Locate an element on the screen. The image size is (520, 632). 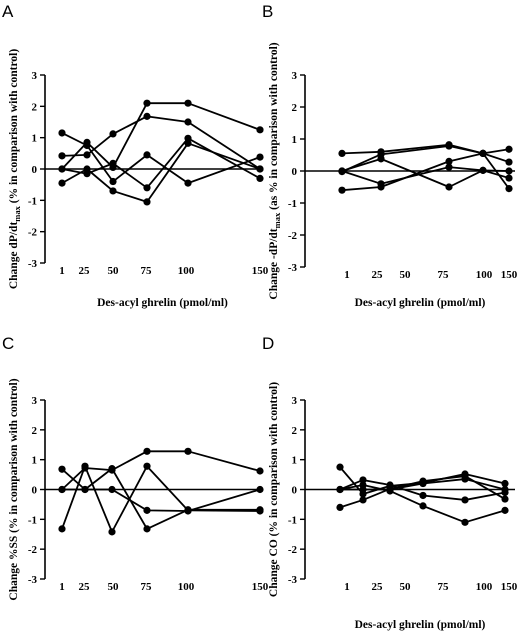
y-axis-title-part: (as % in comparison with control) is located at coordinates (274, 127).